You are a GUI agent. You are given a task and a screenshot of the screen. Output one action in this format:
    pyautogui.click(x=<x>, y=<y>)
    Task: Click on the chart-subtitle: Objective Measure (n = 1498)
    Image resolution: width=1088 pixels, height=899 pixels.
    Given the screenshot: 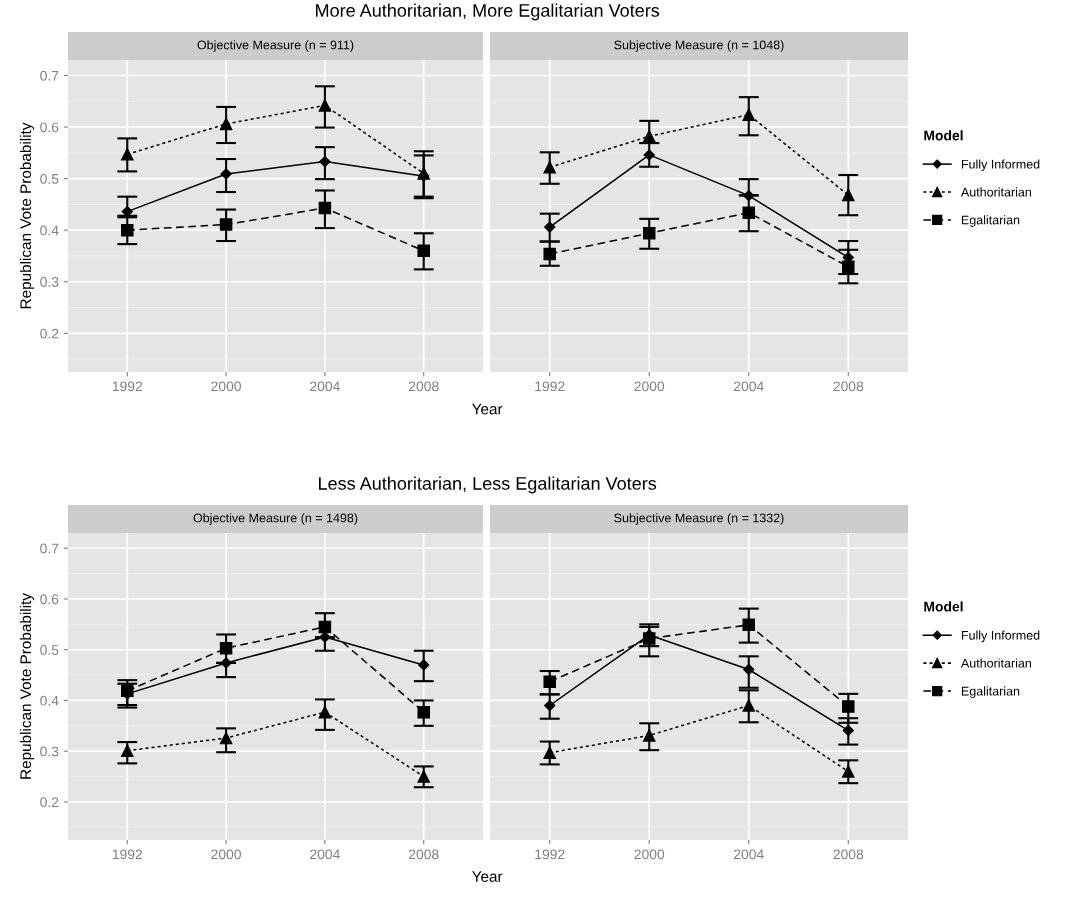 What is the action you would take?
    pyautogui.click(x=275, y=519)
    